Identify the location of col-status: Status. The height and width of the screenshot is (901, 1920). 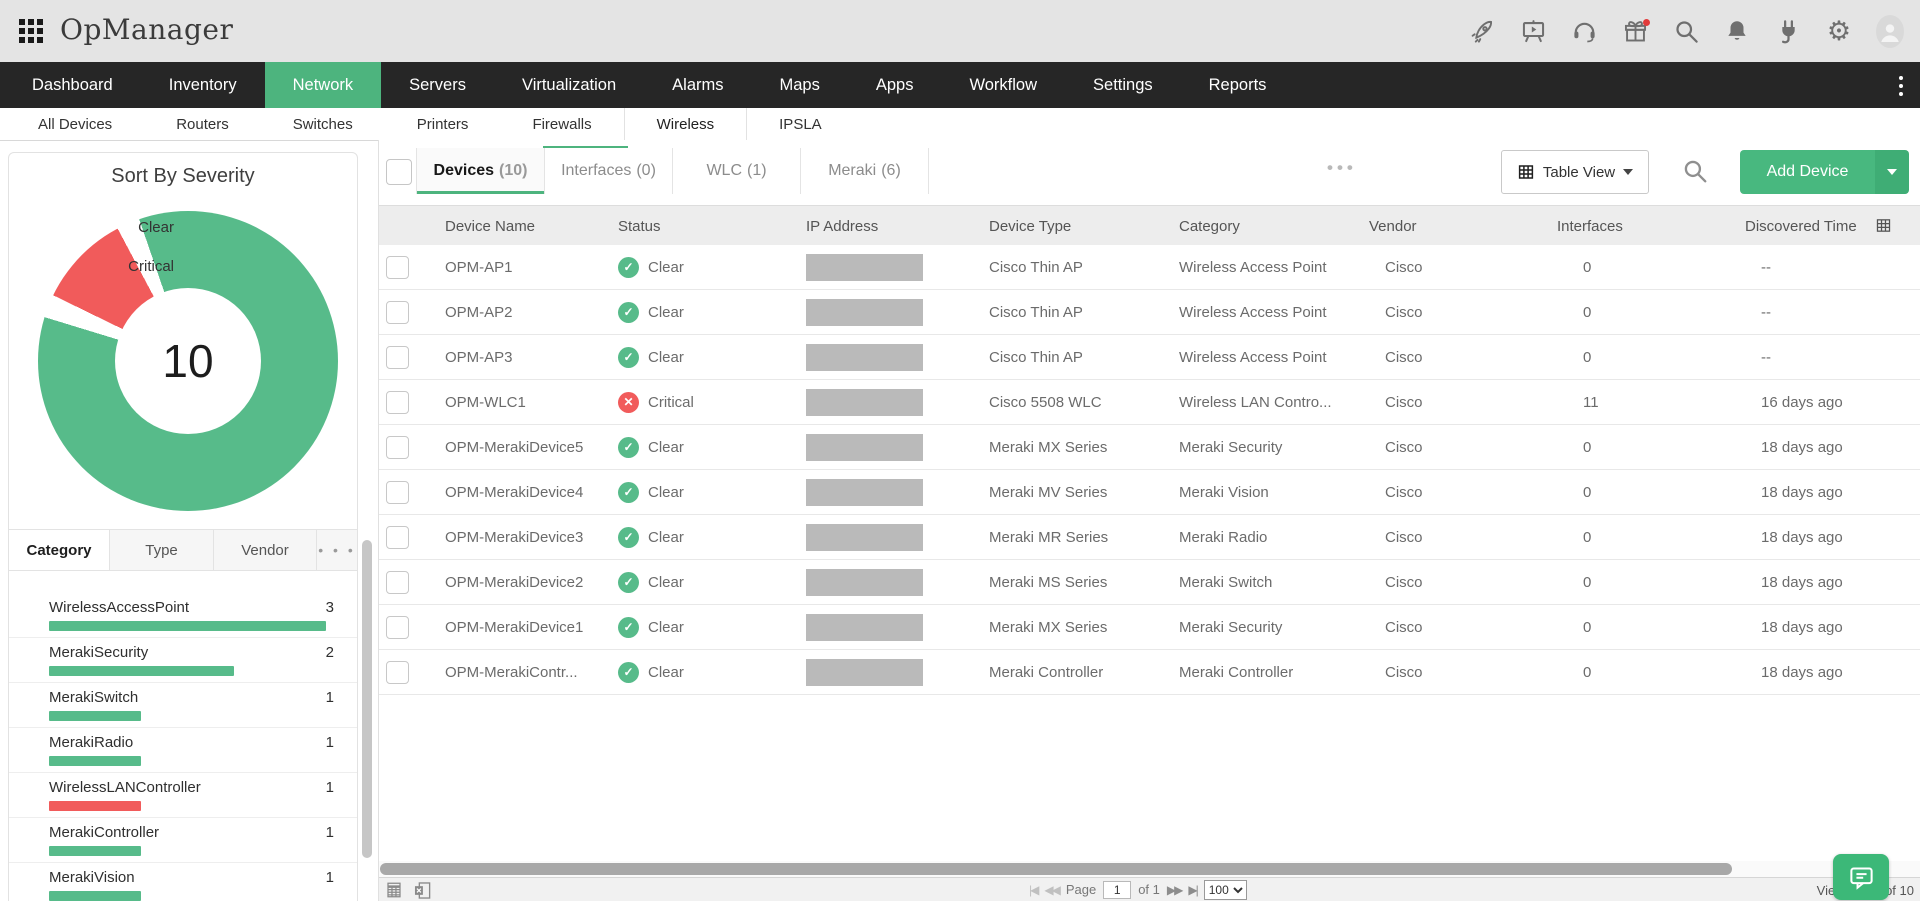
(639, 226).